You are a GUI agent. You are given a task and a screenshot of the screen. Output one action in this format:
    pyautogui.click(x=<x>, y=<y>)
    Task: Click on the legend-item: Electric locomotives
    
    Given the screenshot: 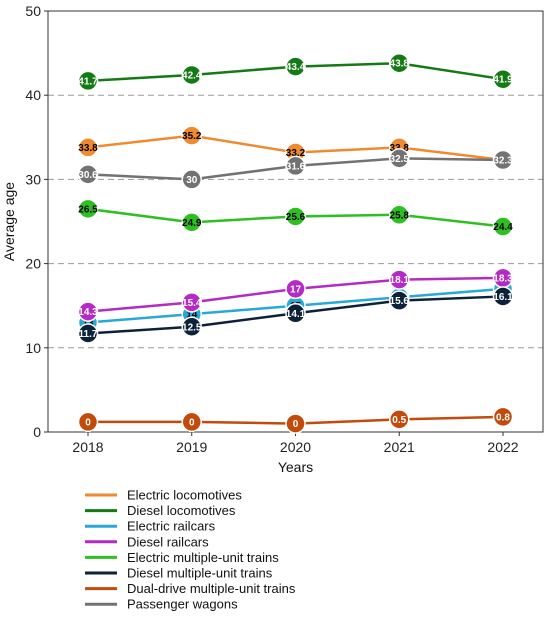 What is the action you would take?
    pyautogui.click(x=163, y=495)
    